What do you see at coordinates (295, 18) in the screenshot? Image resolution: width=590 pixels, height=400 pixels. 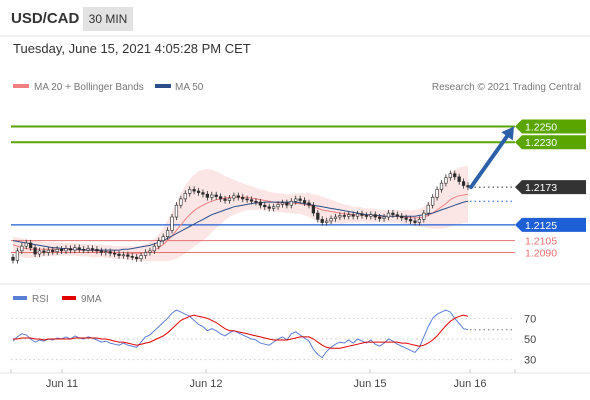 I see `chart-header: USD/CAD 30 MIN` at bounding box center [295, 18].